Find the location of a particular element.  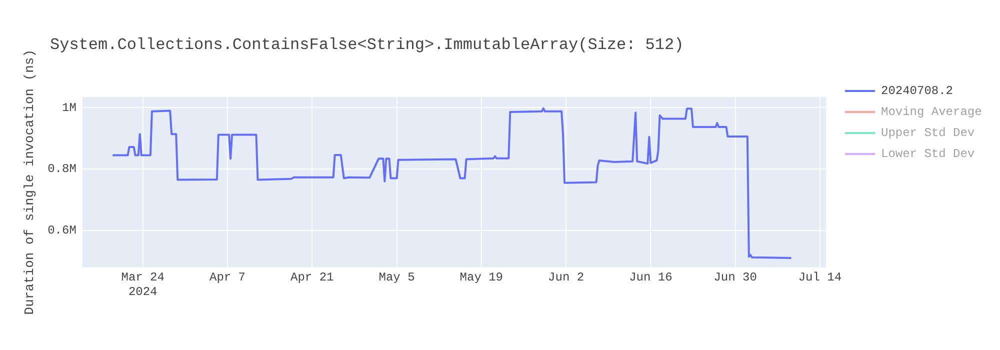

y-tick-label: 0.8M is located at coordinates (62, 169).